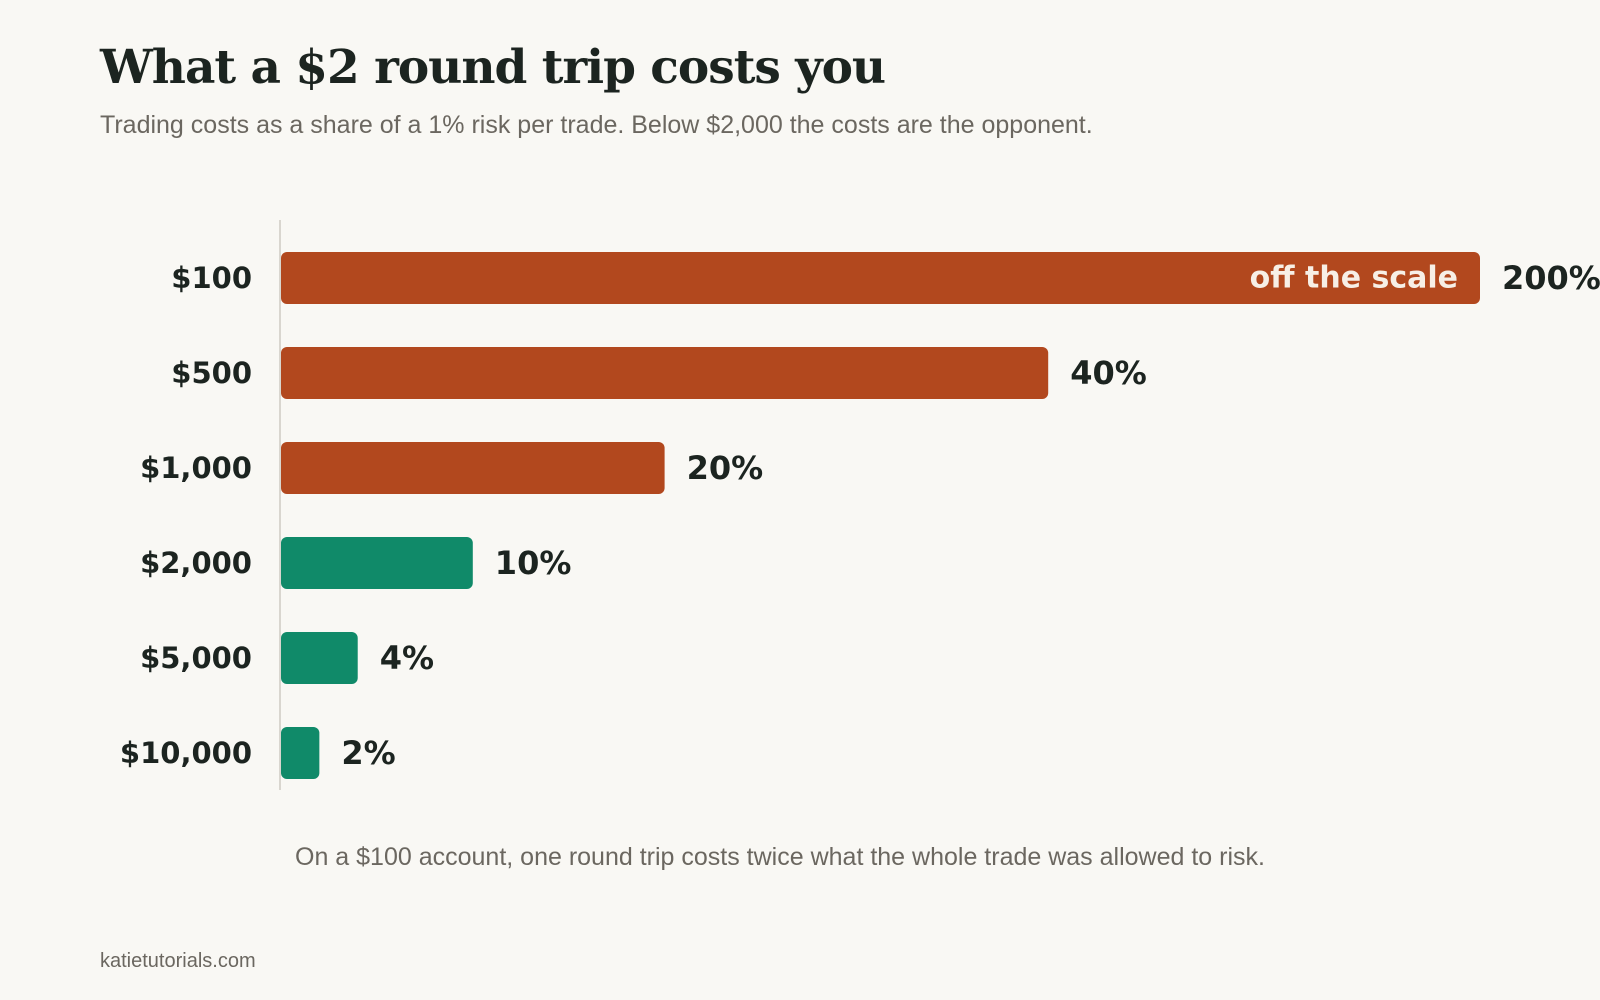 This screenshot has height=1000, width=1600. I want to click on category-label: $5,000, so click(196, 658).